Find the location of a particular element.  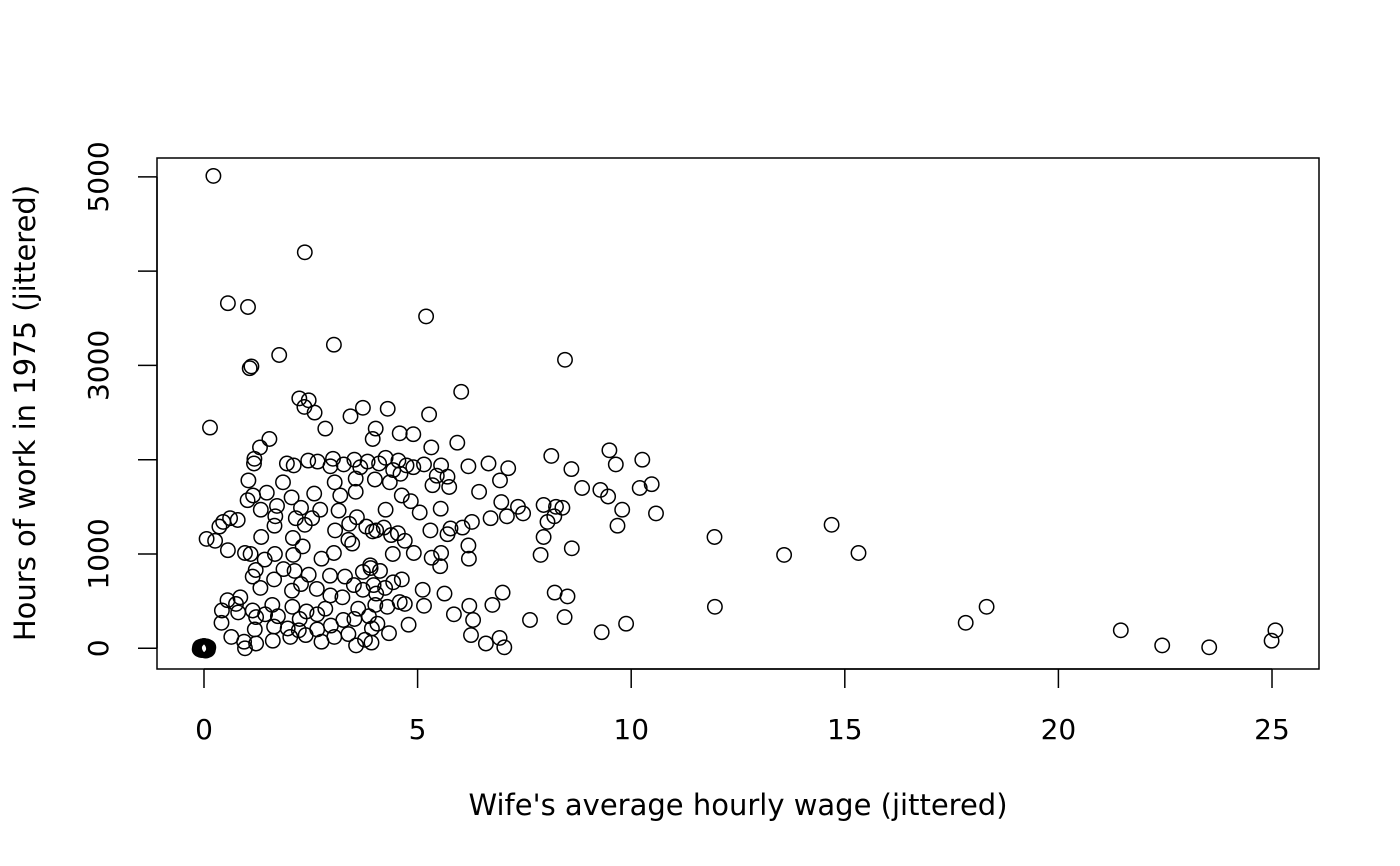

x-tick-label: 10 is located at coordinates (631, 729).